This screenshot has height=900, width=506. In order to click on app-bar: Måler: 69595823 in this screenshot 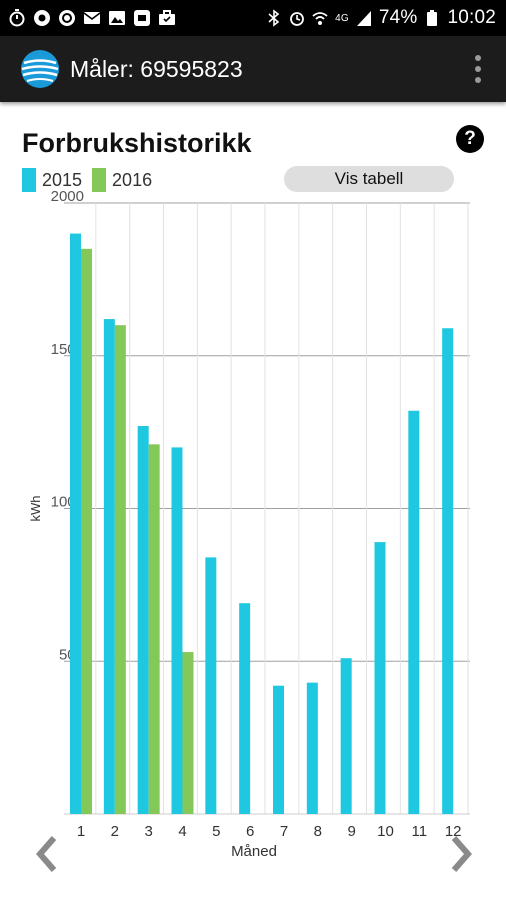, I will do `click(253, 69)`.